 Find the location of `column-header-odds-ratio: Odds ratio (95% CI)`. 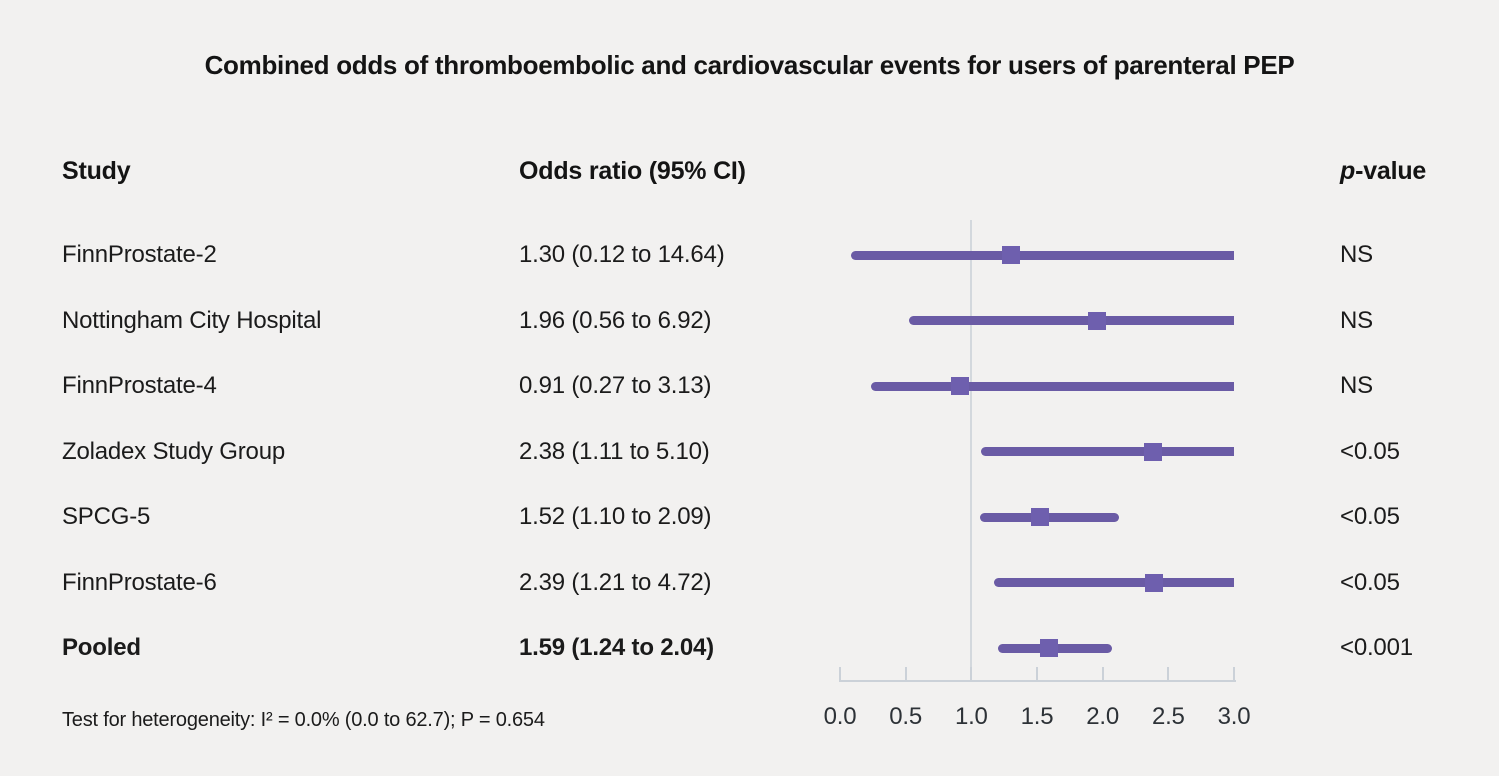

column-header-odds-ratio: Odds ratio (95% CI) is located at coordinates (632, 171).